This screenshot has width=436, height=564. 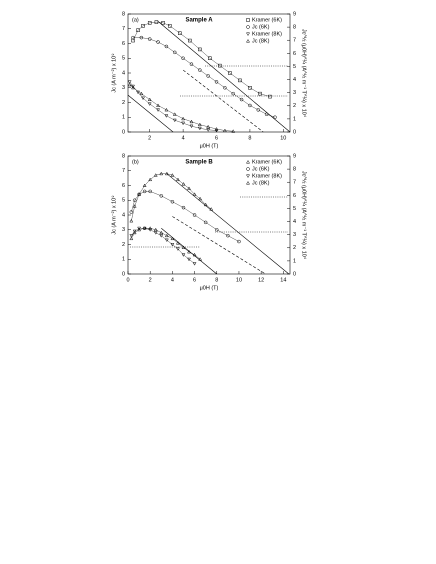 I want to click on y2-tick-label: 1, so click(x=294, y=261).